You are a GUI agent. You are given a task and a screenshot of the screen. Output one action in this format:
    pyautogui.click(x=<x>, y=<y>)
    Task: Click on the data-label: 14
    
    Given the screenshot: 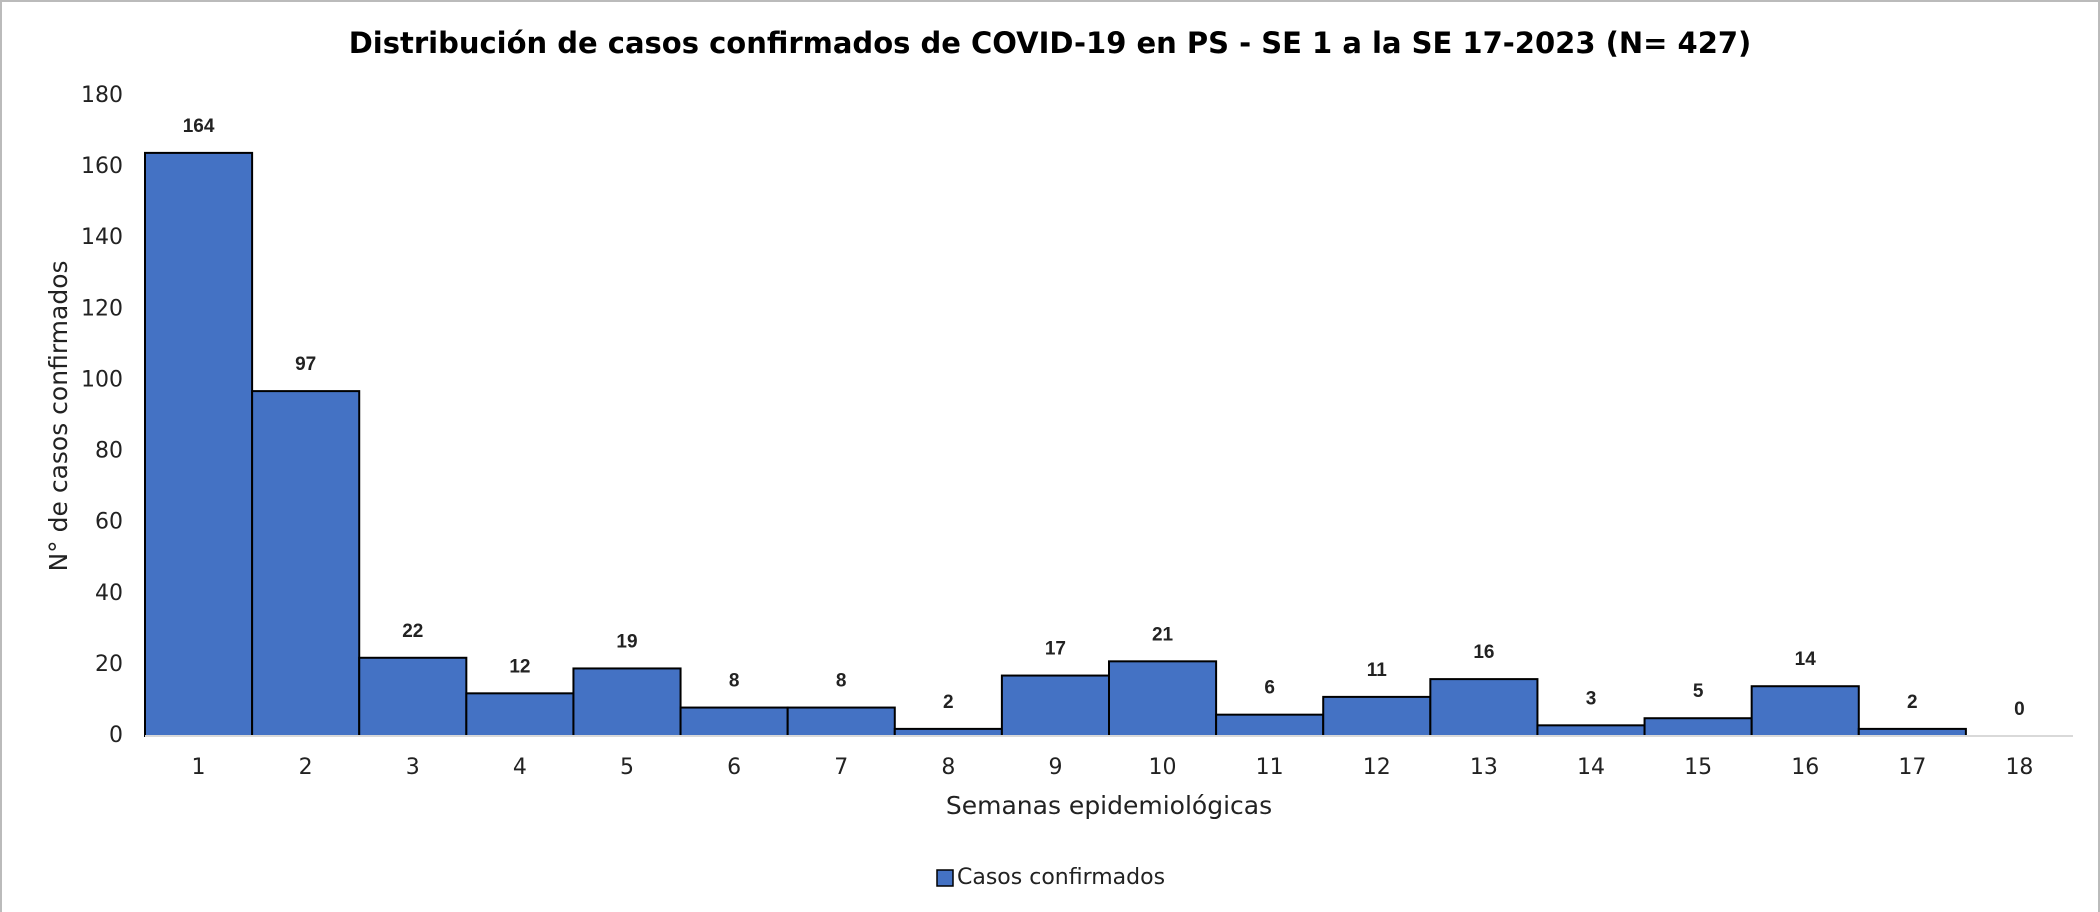 What is the action you would take?
    pyautogui.click(x=1806, y=659)
    